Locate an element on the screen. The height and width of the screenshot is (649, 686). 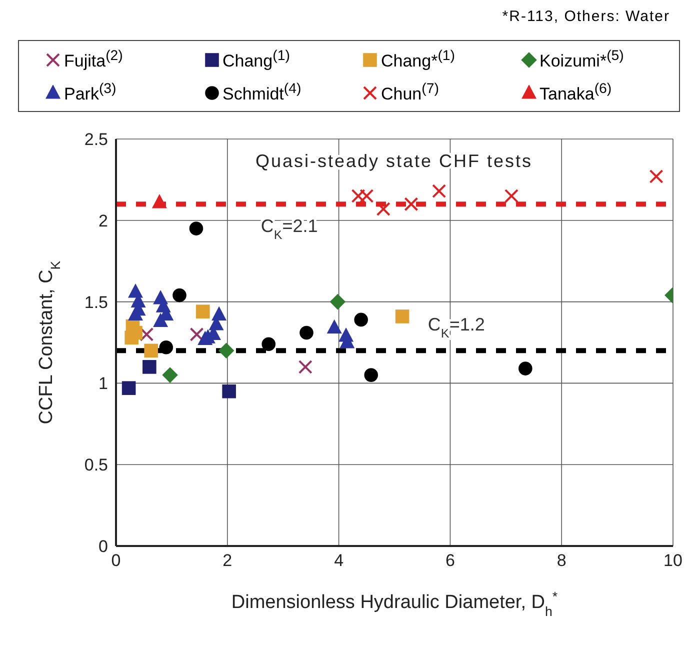
x-tick-label: 0 is located at coordinates (116, 560).